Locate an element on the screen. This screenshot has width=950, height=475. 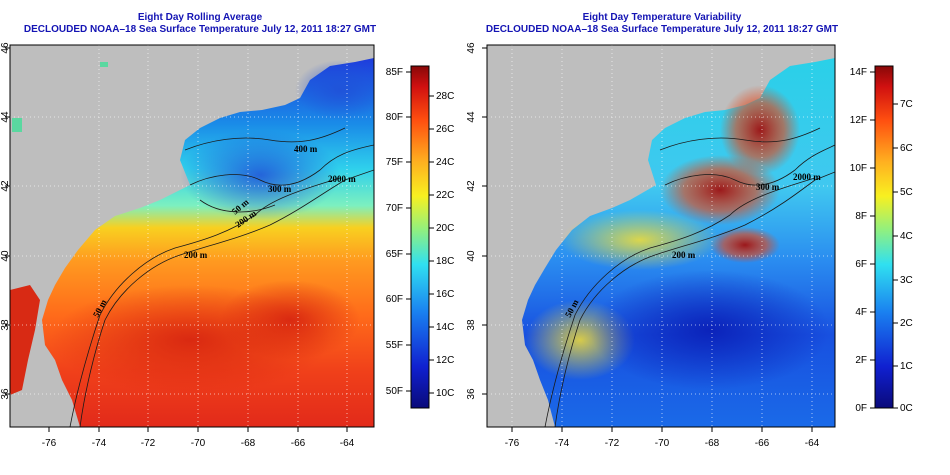
left-colorbar-scale is located at coordinates (420, 237).